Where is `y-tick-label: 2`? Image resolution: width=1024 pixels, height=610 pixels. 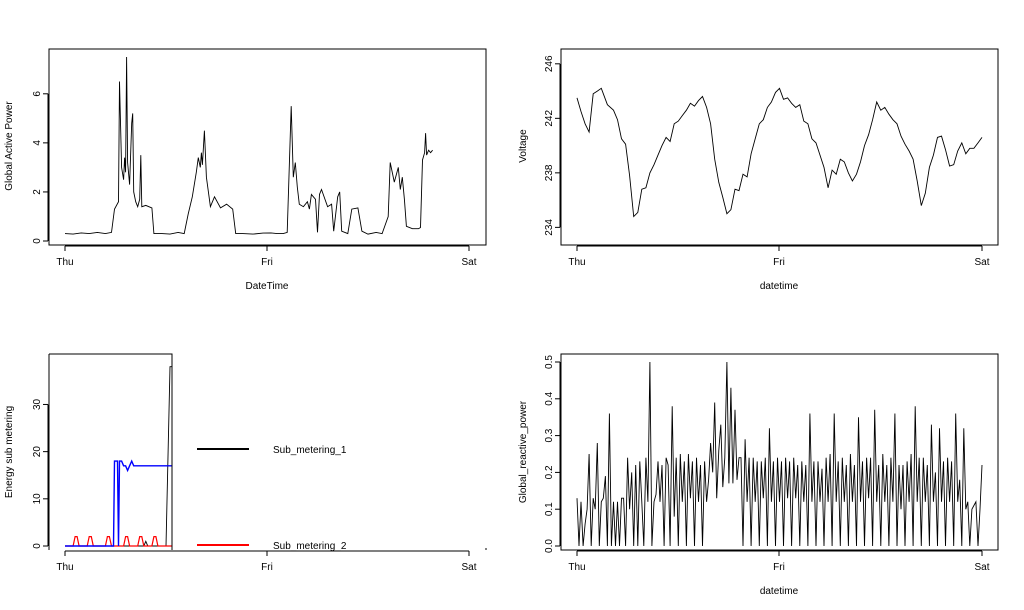 y-tick-label: 2 is located at coordinates (37, 192).